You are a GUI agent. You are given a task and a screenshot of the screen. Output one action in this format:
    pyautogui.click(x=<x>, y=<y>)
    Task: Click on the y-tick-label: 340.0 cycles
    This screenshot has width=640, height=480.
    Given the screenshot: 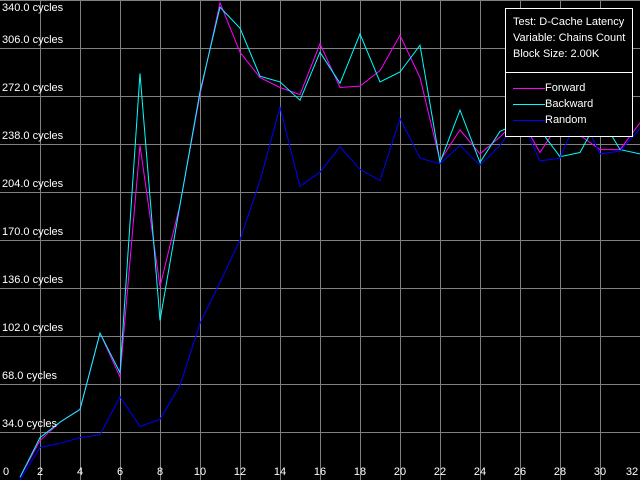 What is the action you would take?
    pyautogui.click(x=33, y=8)
    